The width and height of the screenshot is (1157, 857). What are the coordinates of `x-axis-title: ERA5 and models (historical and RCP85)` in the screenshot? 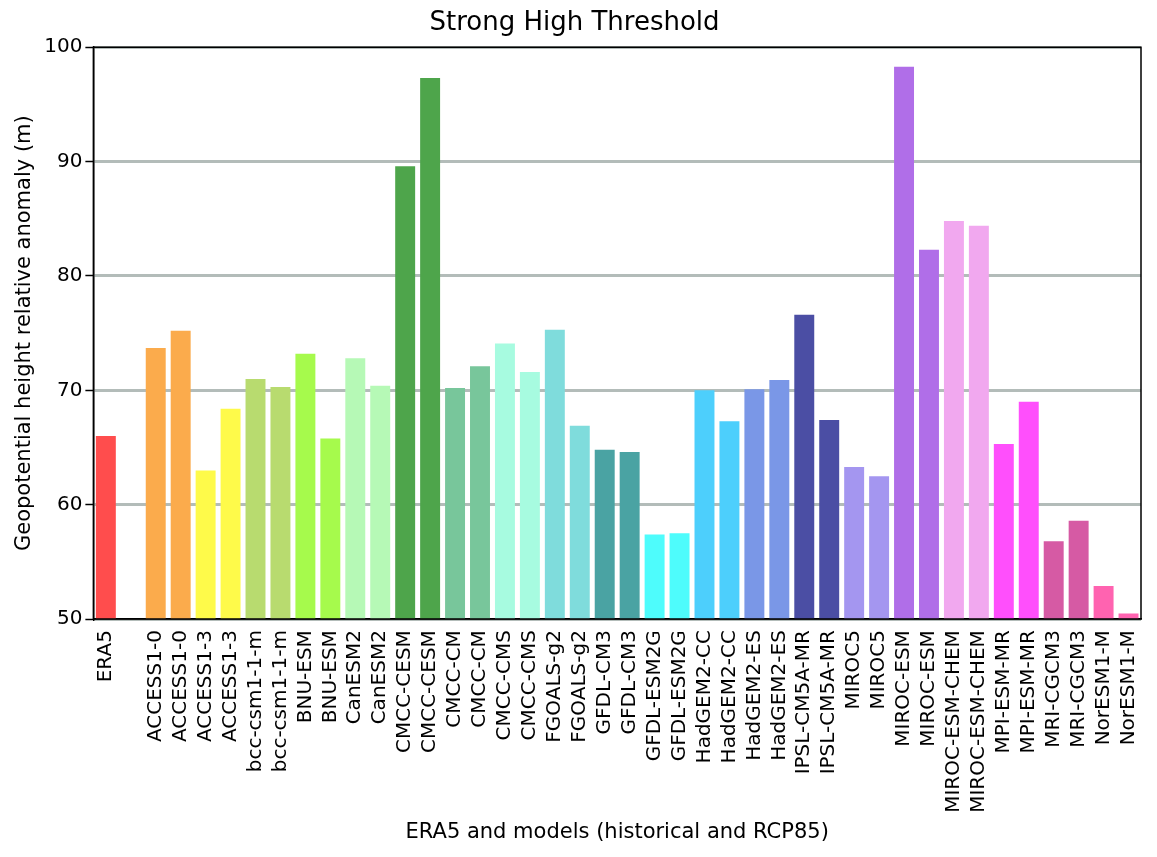 It's located at (617, 830).